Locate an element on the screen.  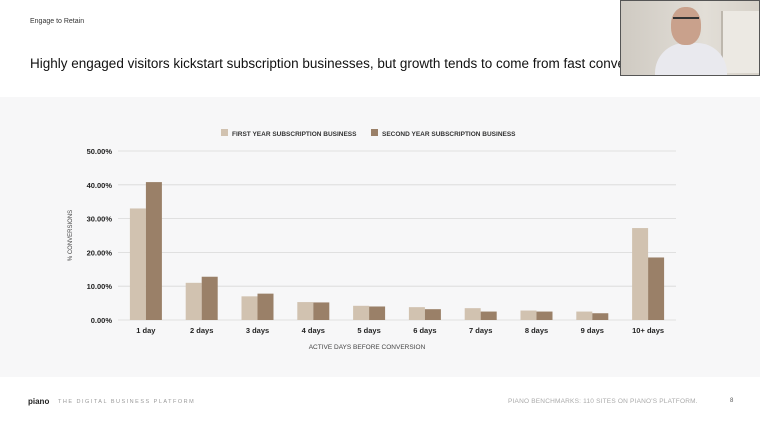
x-tick-label: 1 day is located at coordinates (146, 330).